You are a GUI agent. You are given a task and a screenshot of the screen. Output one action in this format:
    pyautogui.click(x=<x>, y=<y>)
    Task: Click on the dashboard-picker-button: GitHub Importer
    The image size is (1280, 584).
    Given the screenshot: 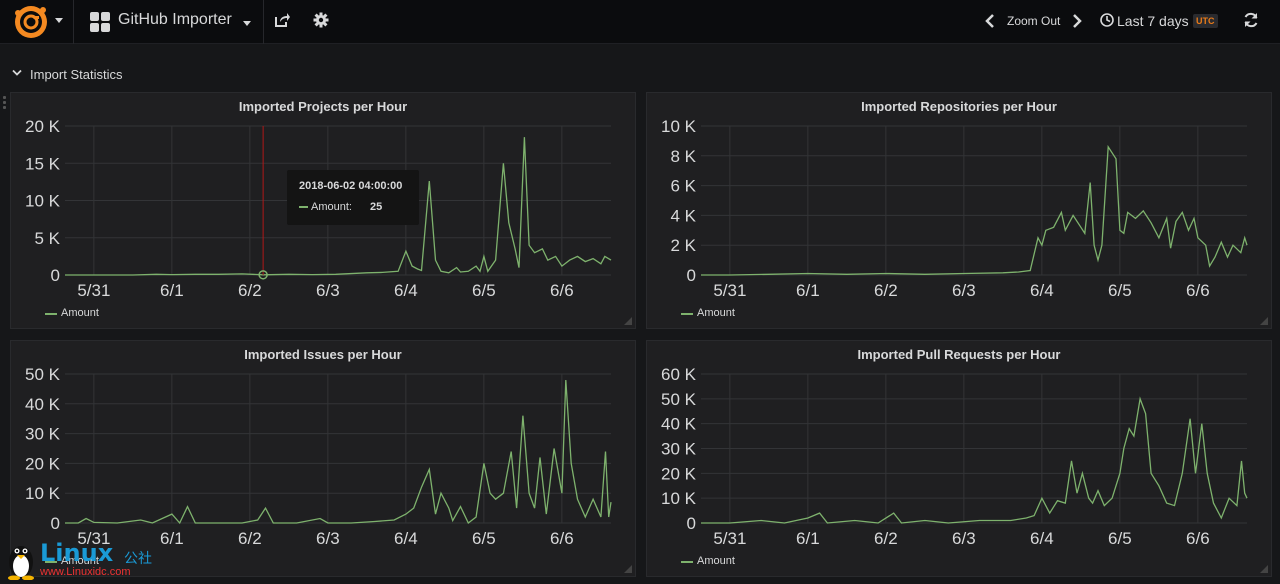 What is the action you would take?
    pyautogui.click(x=169, y=22)
    